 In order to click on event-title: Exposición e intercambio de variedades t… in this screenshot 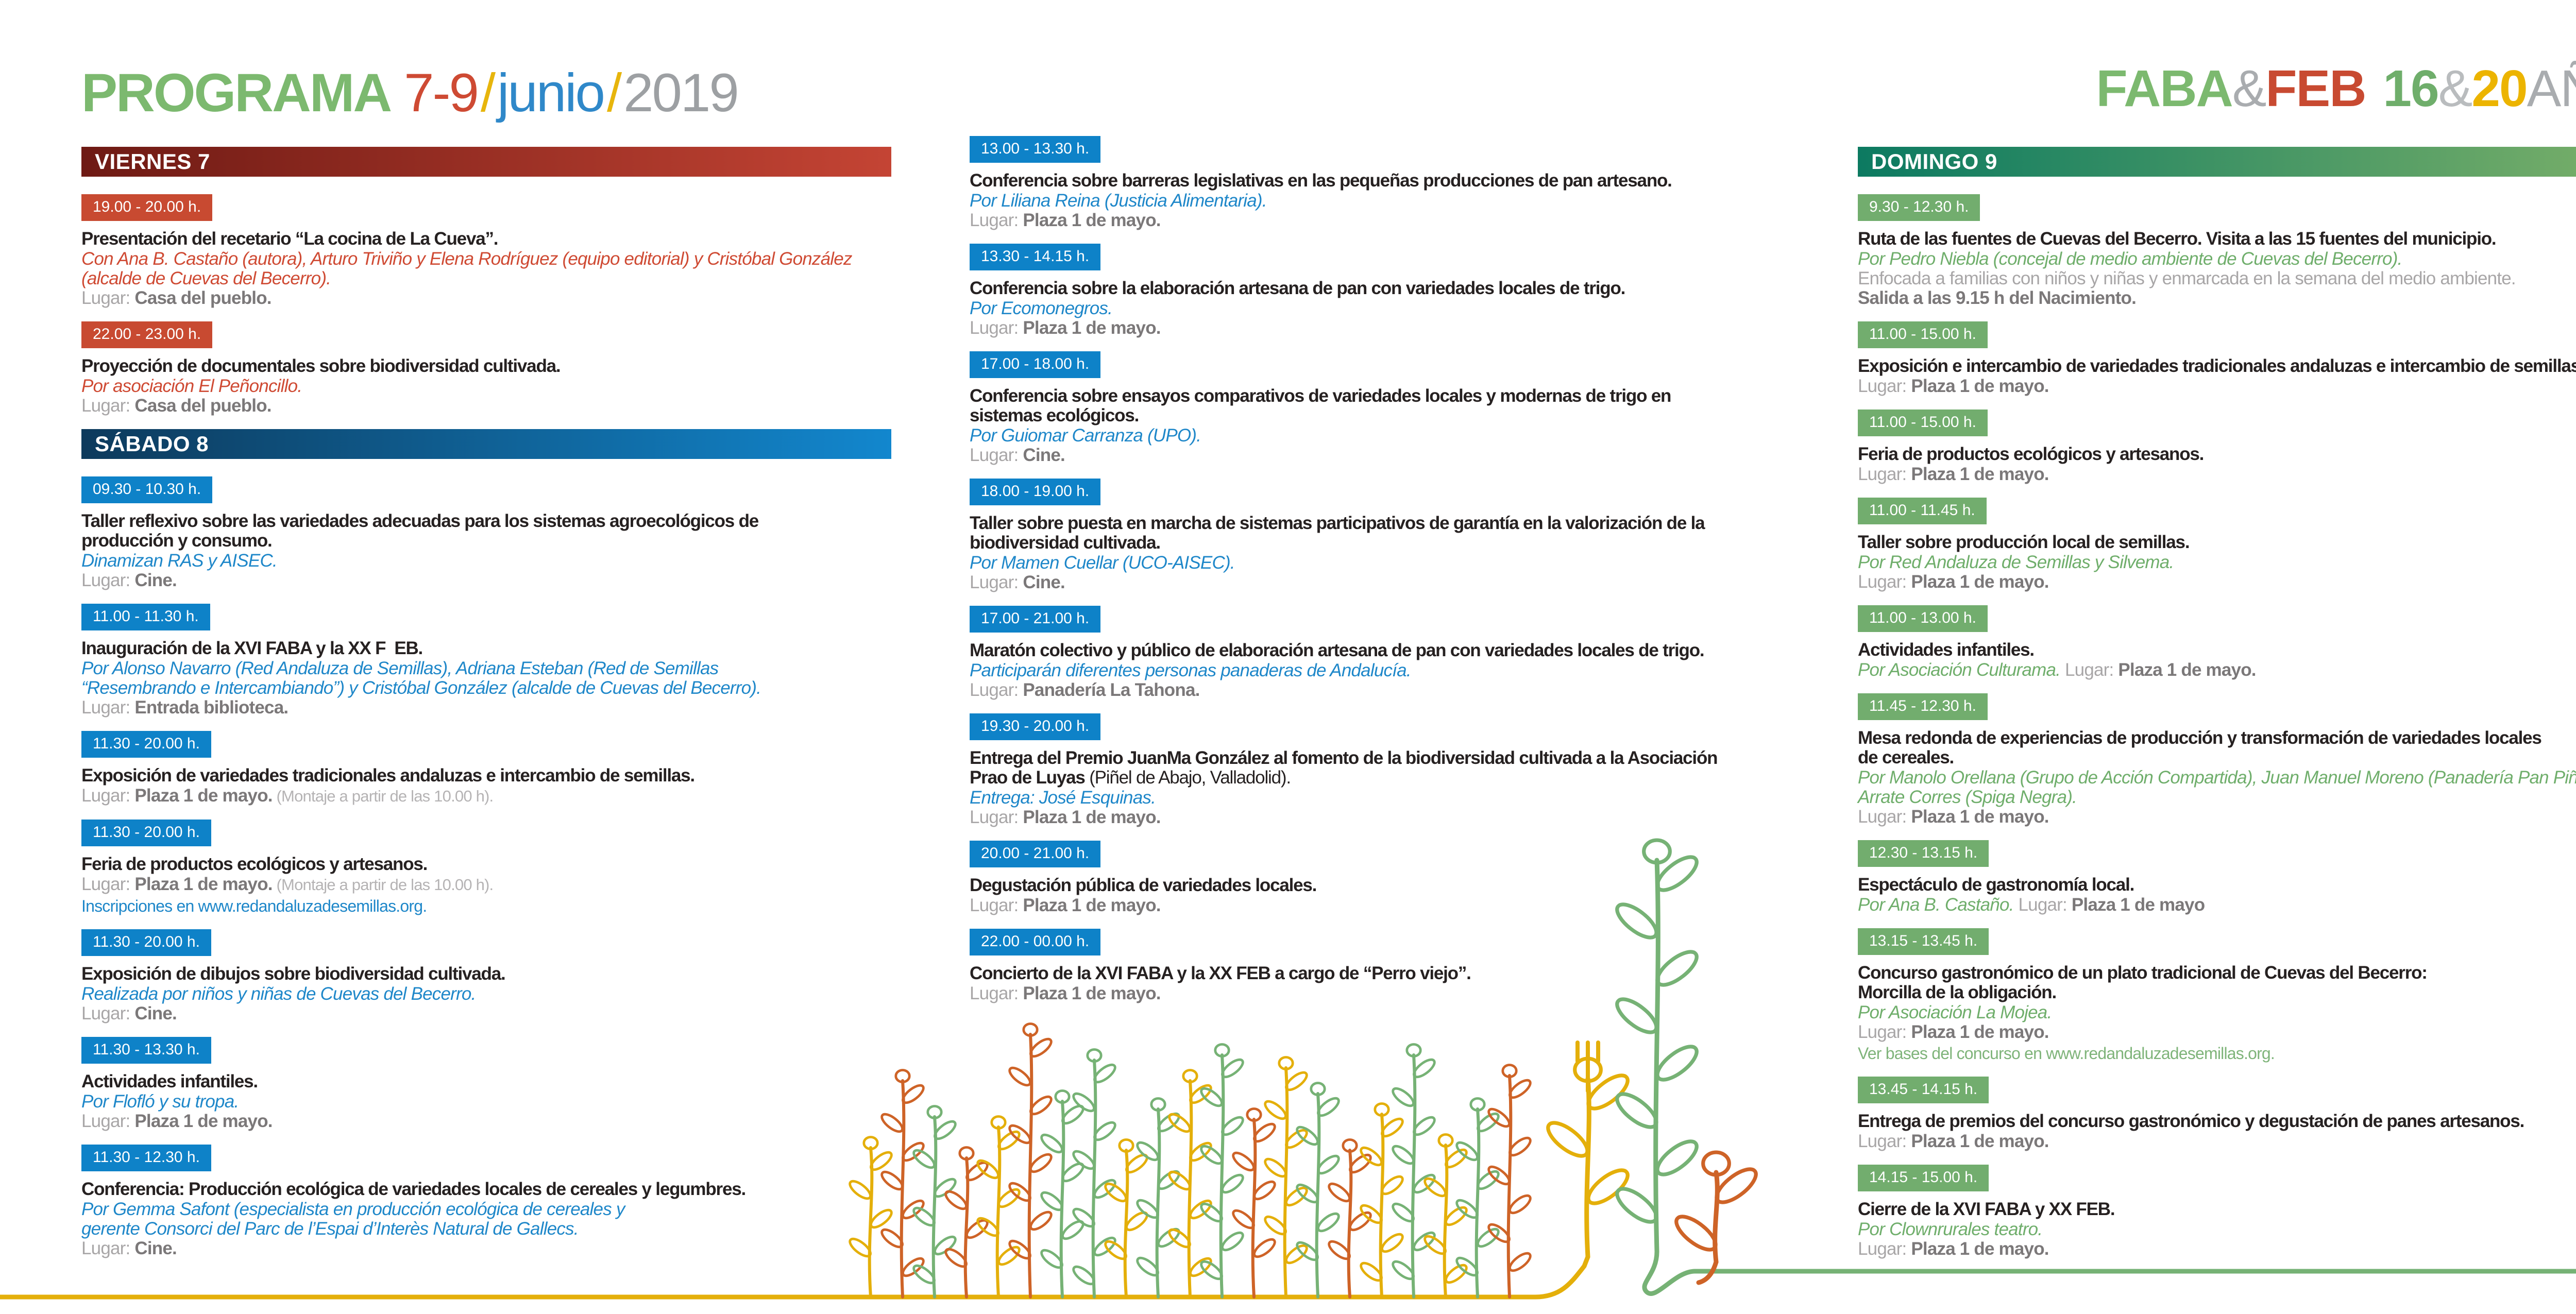, I will do `click(2217, 366)`.